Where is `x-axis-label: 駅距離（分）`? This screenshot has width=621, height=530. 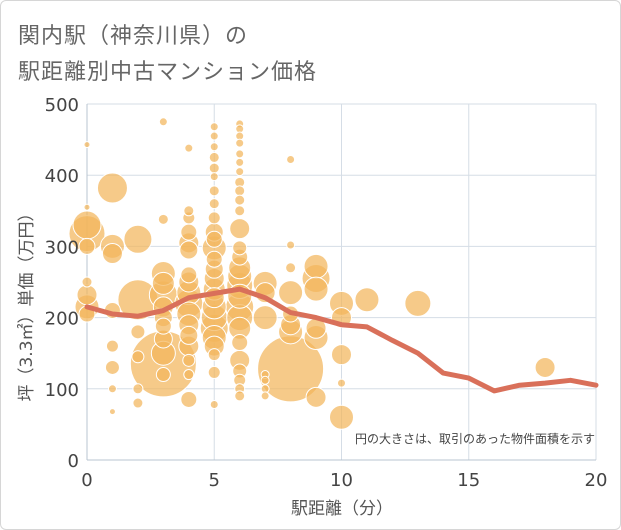
x-axis-label: 駅距離（分） is located at coordinates (342, 509).